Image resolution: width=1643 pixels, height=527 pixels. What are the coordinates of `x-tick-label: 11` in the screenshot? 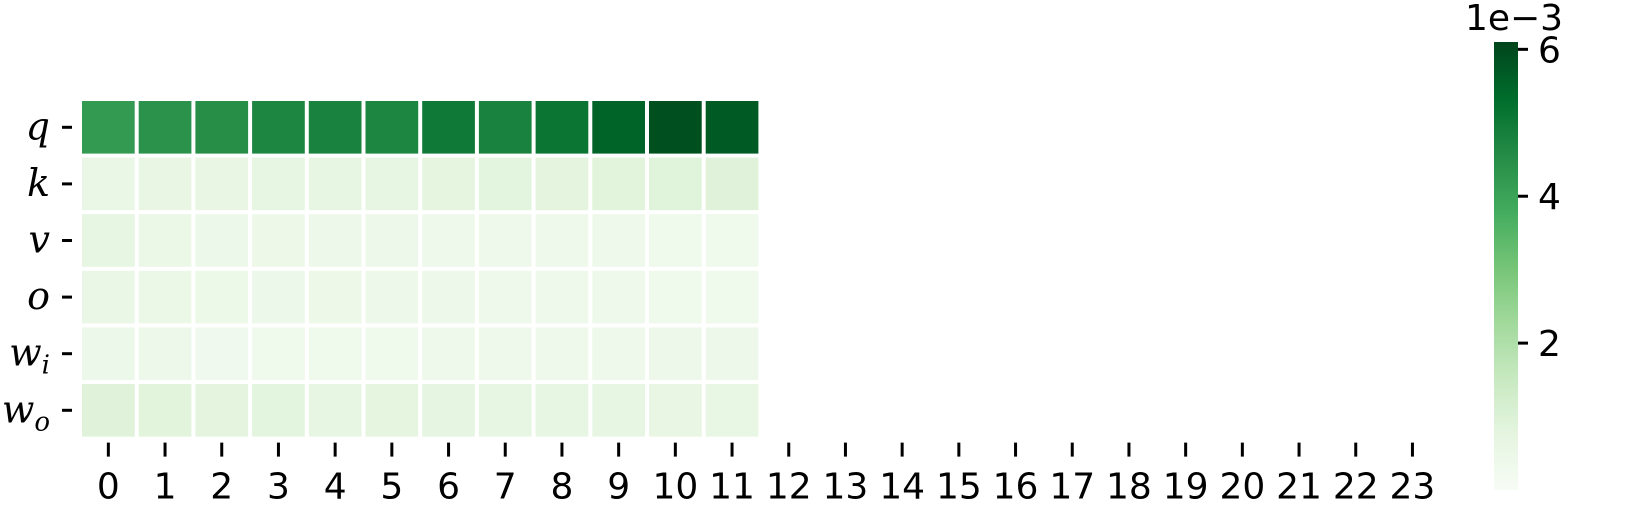 It's located at (732, 487).